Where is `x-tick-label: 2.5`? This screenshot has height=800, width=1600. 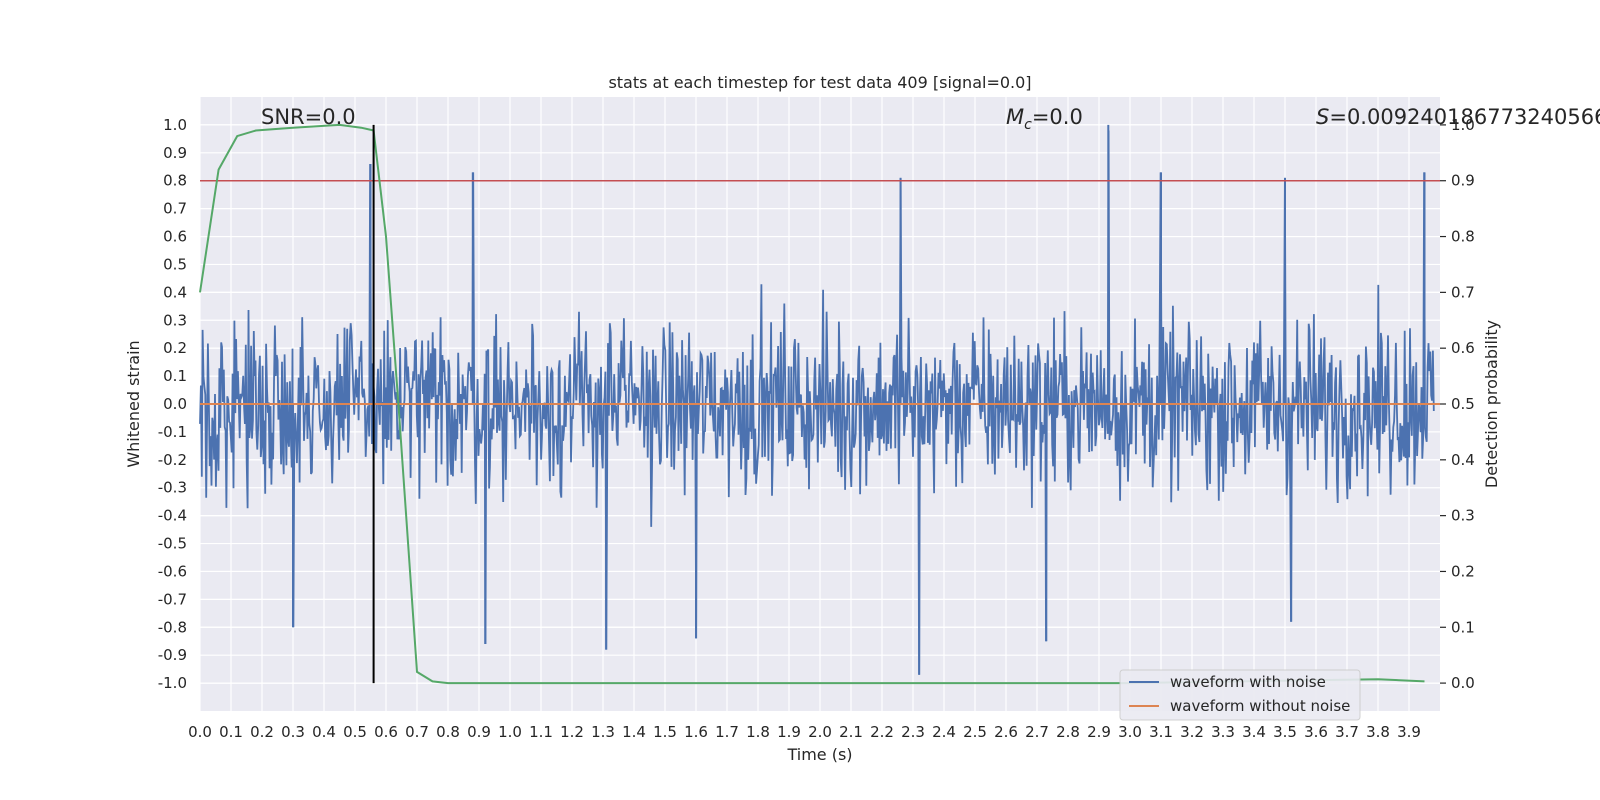 x-tick-label: 2.5 is located at coordinates (975, 732).